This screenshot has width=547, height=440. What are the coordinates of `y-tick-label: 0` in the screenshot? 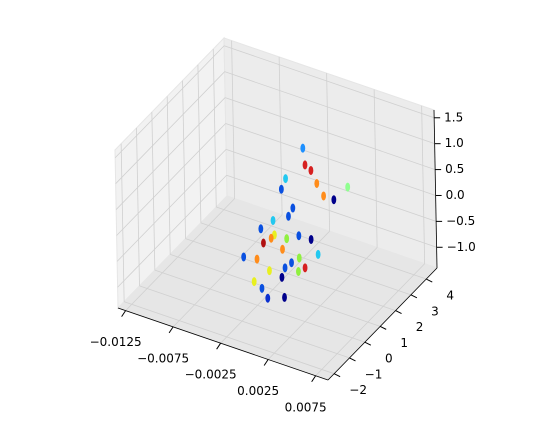 It's located at (389, 359).